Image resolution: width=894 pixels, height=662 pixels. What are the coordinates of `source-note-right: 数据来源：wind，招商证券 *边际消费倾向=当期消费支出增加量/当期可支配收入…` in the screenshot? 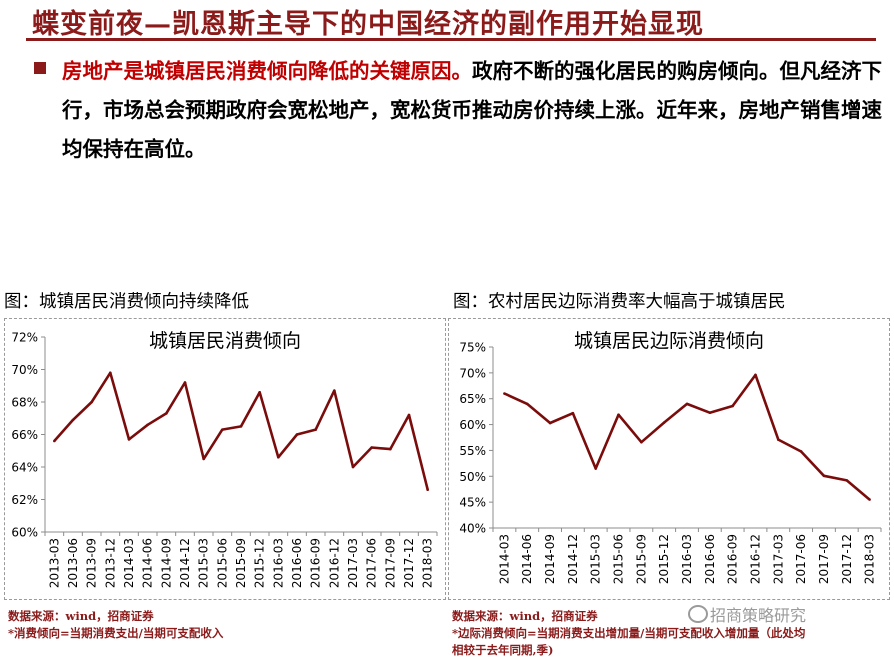 It's located at (628, 633).